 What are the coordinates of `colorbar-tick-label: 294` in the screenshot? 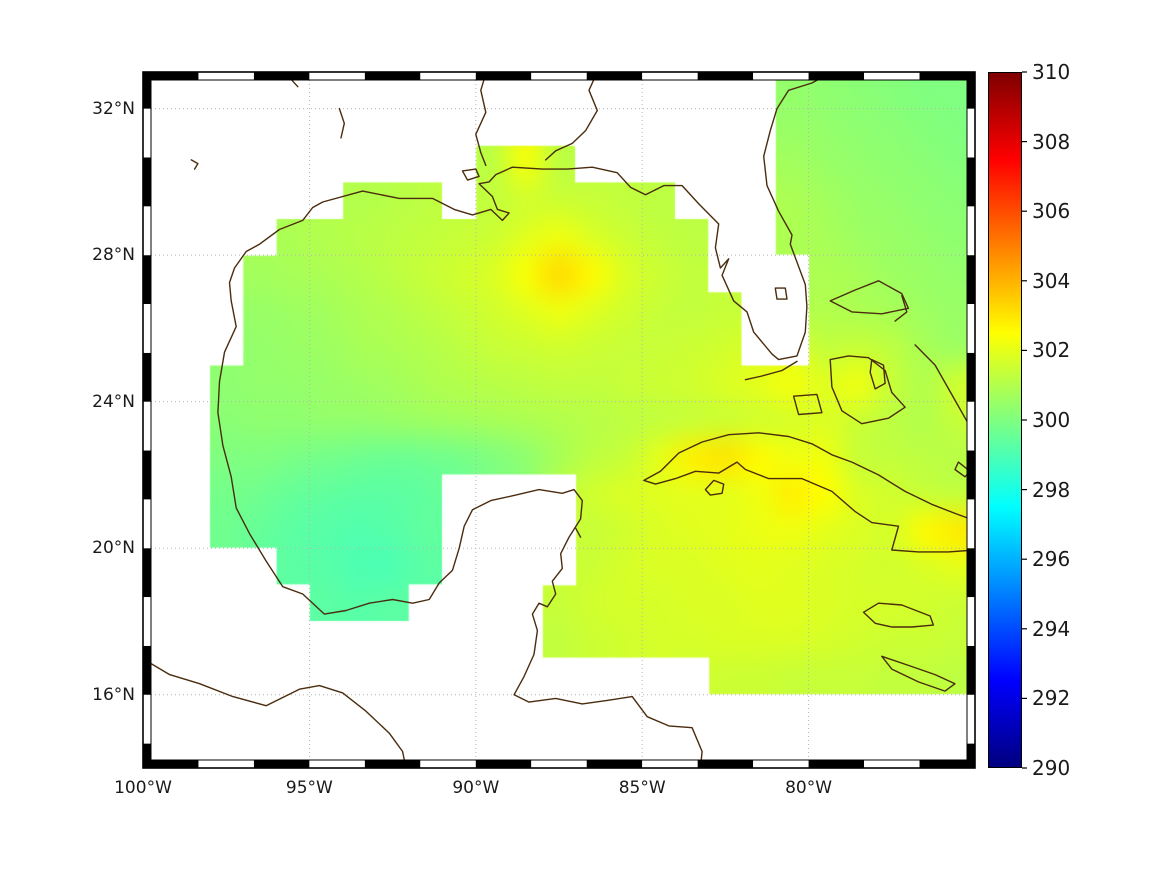 It's located at (1051, 628).